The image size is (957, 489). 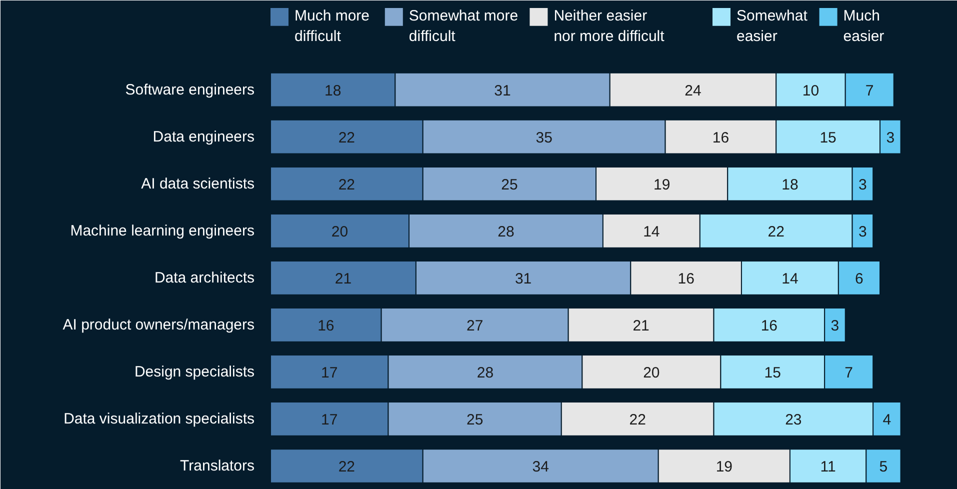 What do you see at coordinates (863, 27) in the screenshot?
I see `legend-label: Much easier` at bounding box center [863, 27].